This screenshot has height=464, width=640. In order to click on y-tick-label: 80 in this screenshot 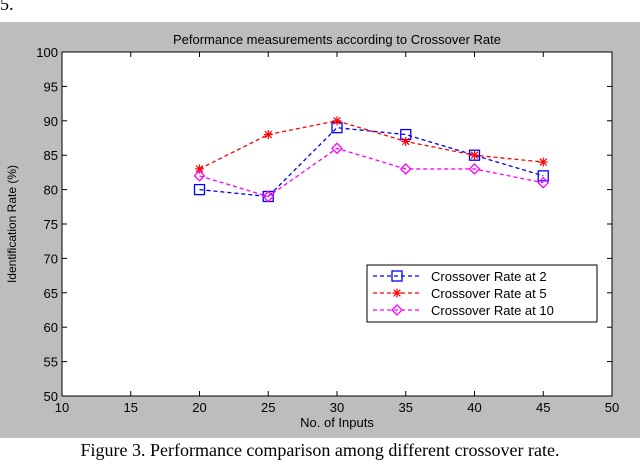, I will do `click(51, 190)`.